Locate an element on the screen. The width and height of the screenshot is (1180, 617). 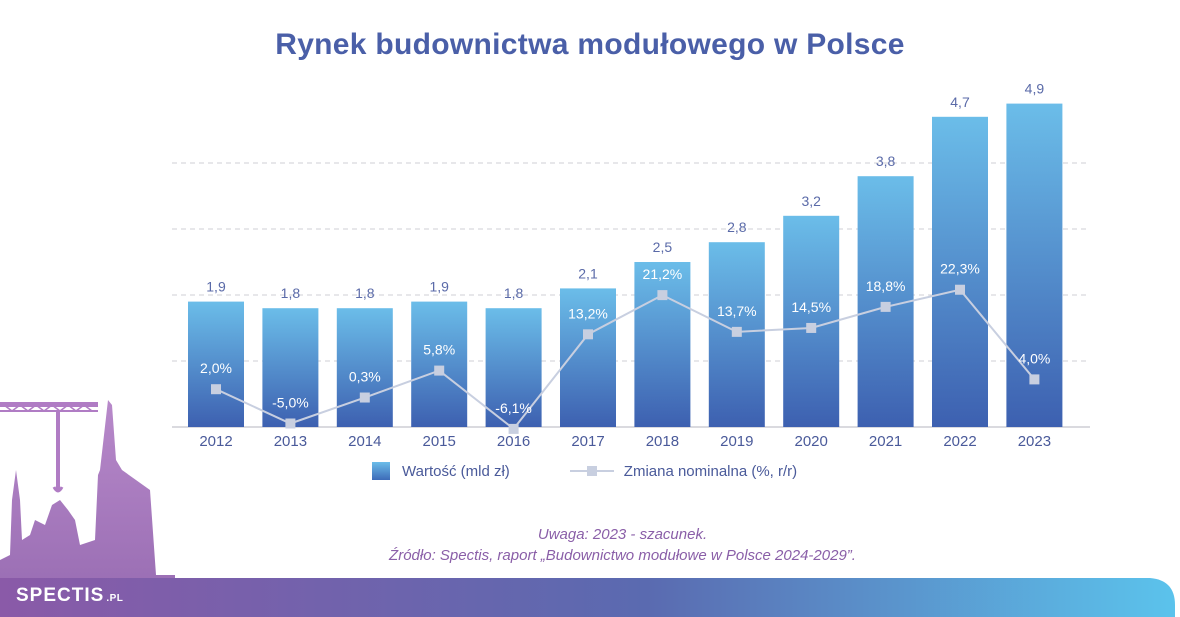
x-tick-label: 2021 is located at coordinates (885, 441).